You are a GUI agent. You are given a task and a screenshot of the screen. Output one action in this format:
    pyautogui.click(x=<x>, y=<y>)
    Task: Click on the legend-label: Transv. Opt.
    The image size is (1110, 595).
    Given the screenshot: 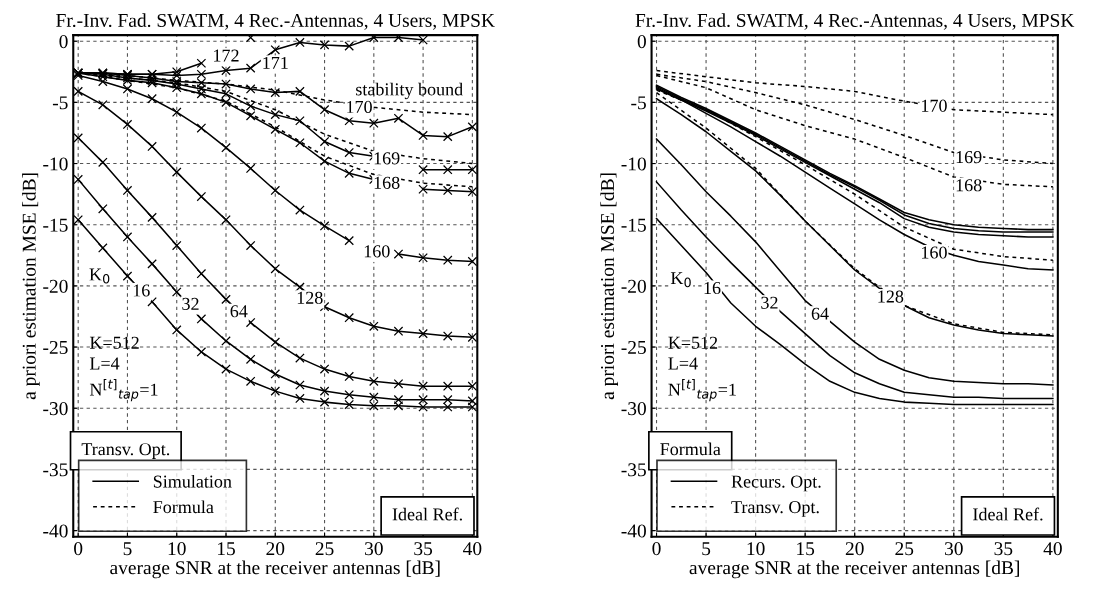 What is the action you would take?
    pyautogui.click(x=775, y=509)
    